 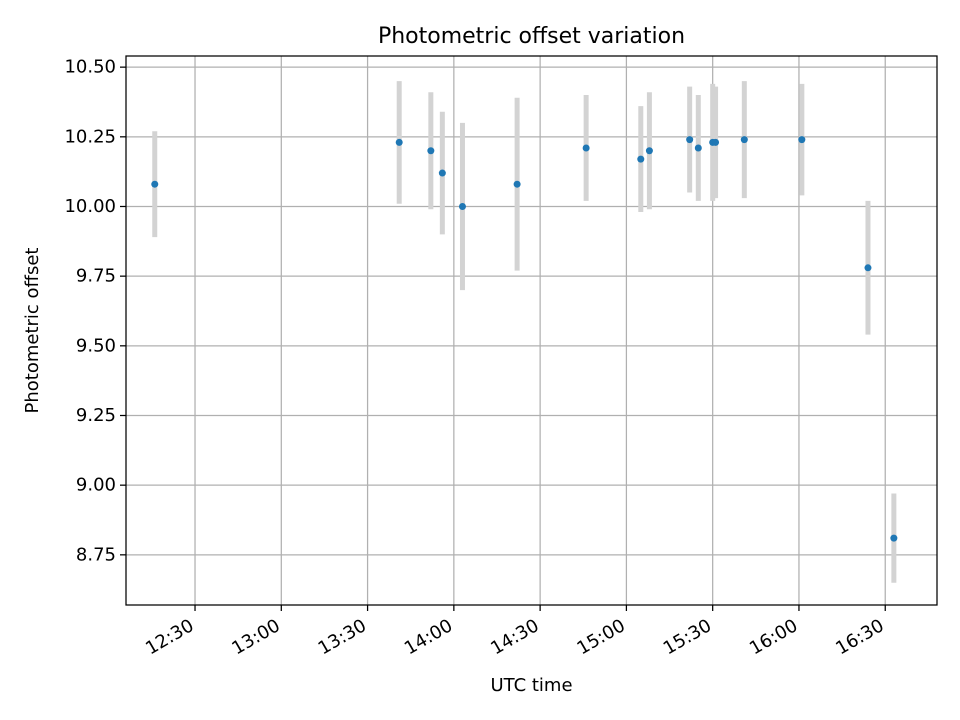 I want to click on y-tick-label: 9.00, so click(x=96, y=485).